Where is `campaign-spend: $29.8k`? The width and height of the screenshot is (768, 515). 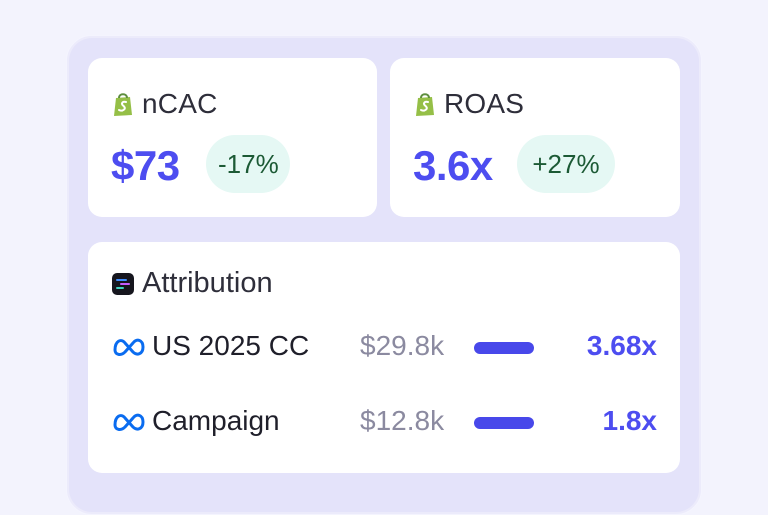 campaign-spend: $29.8k is located at coordinates (402, 345).